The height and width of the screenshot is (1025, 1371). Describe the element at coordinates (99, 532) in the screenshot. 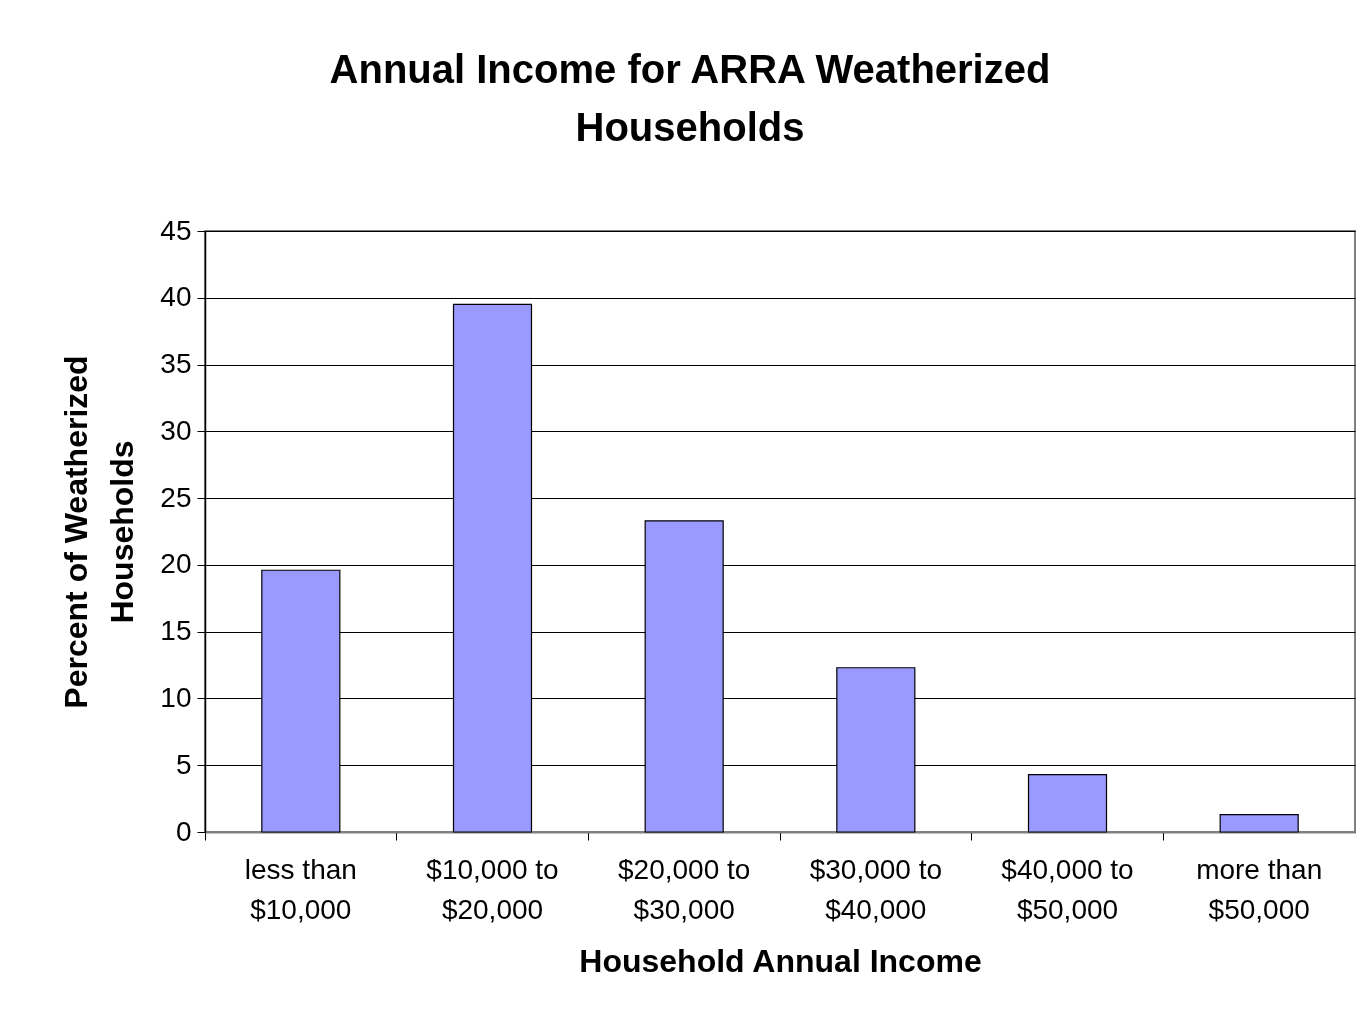

I see `y-axis-title: Percent of Weatherized Households` at that location.